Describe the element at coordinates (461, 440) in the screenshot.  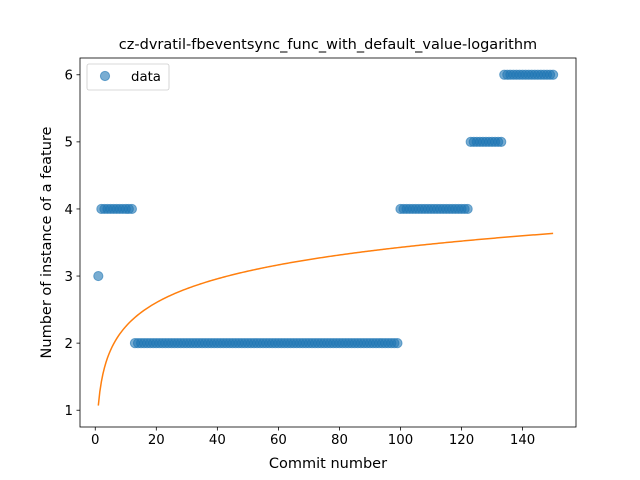
I see `x-tick-label: 120` at that location.